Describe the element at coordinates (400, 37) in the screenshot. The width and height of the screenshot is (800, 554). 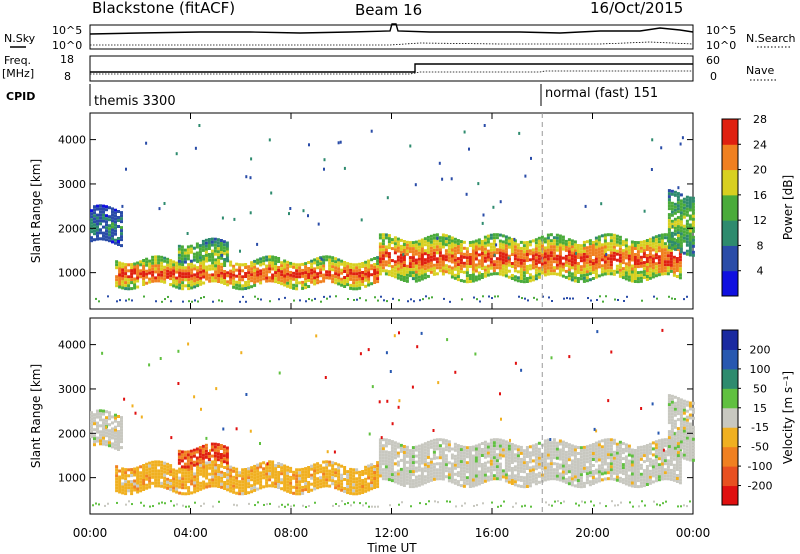
I see `nsky-strip: N.Sky 10^5 10^0 10^5 10^0 N.Search` at that location.